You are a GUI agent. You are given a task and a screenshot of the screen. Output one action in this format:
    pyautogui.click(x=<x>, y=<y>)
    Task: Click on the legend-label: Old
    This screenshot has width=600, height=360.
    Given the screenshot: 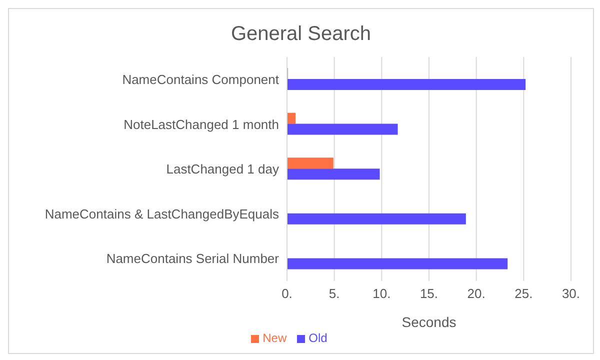 What is the action you would take?
    pyautogui.click(x=318, y=338)
    